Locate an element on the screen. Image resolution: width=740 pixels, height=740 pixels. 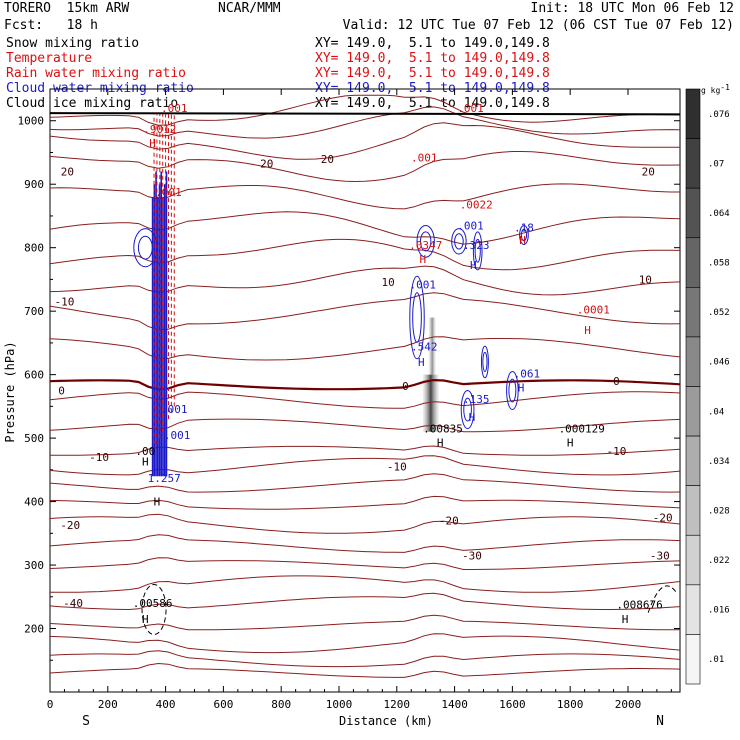
colorbar-label: .034 is located at coordinates (719, 462).